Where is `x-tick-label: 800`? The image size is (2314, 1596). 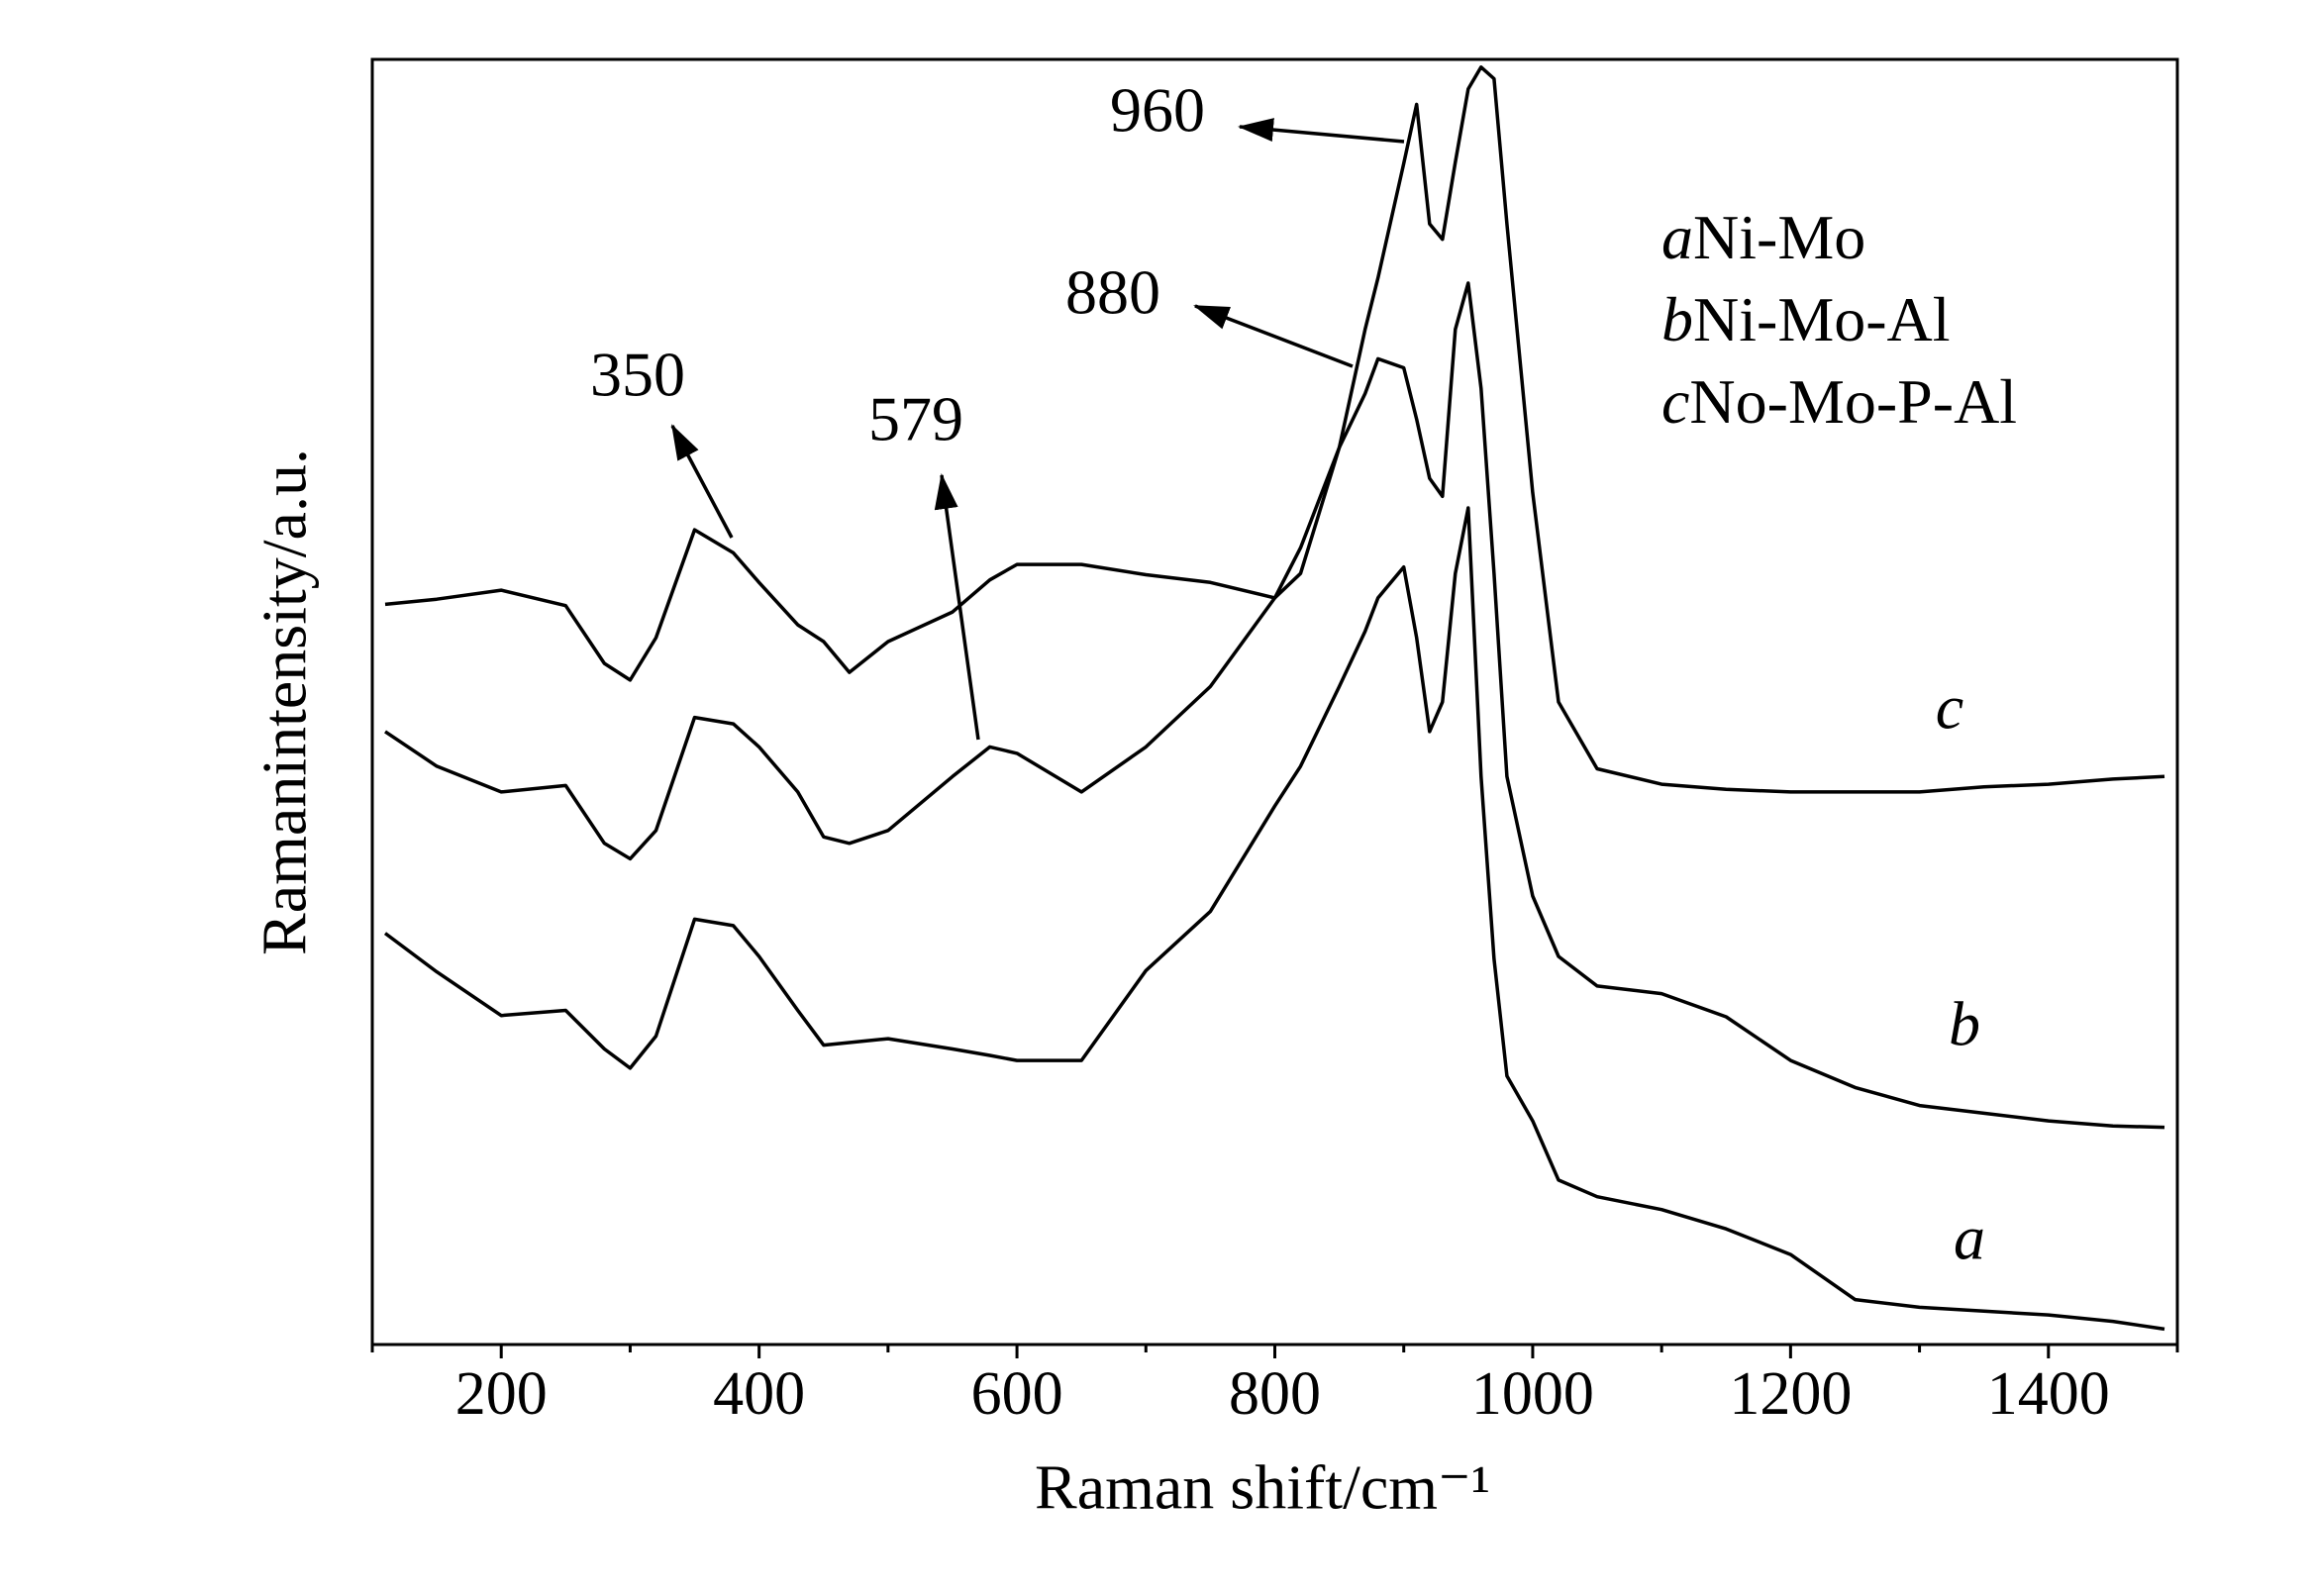 x-tick-label: 800 is located at coordinates (1275, 1394).